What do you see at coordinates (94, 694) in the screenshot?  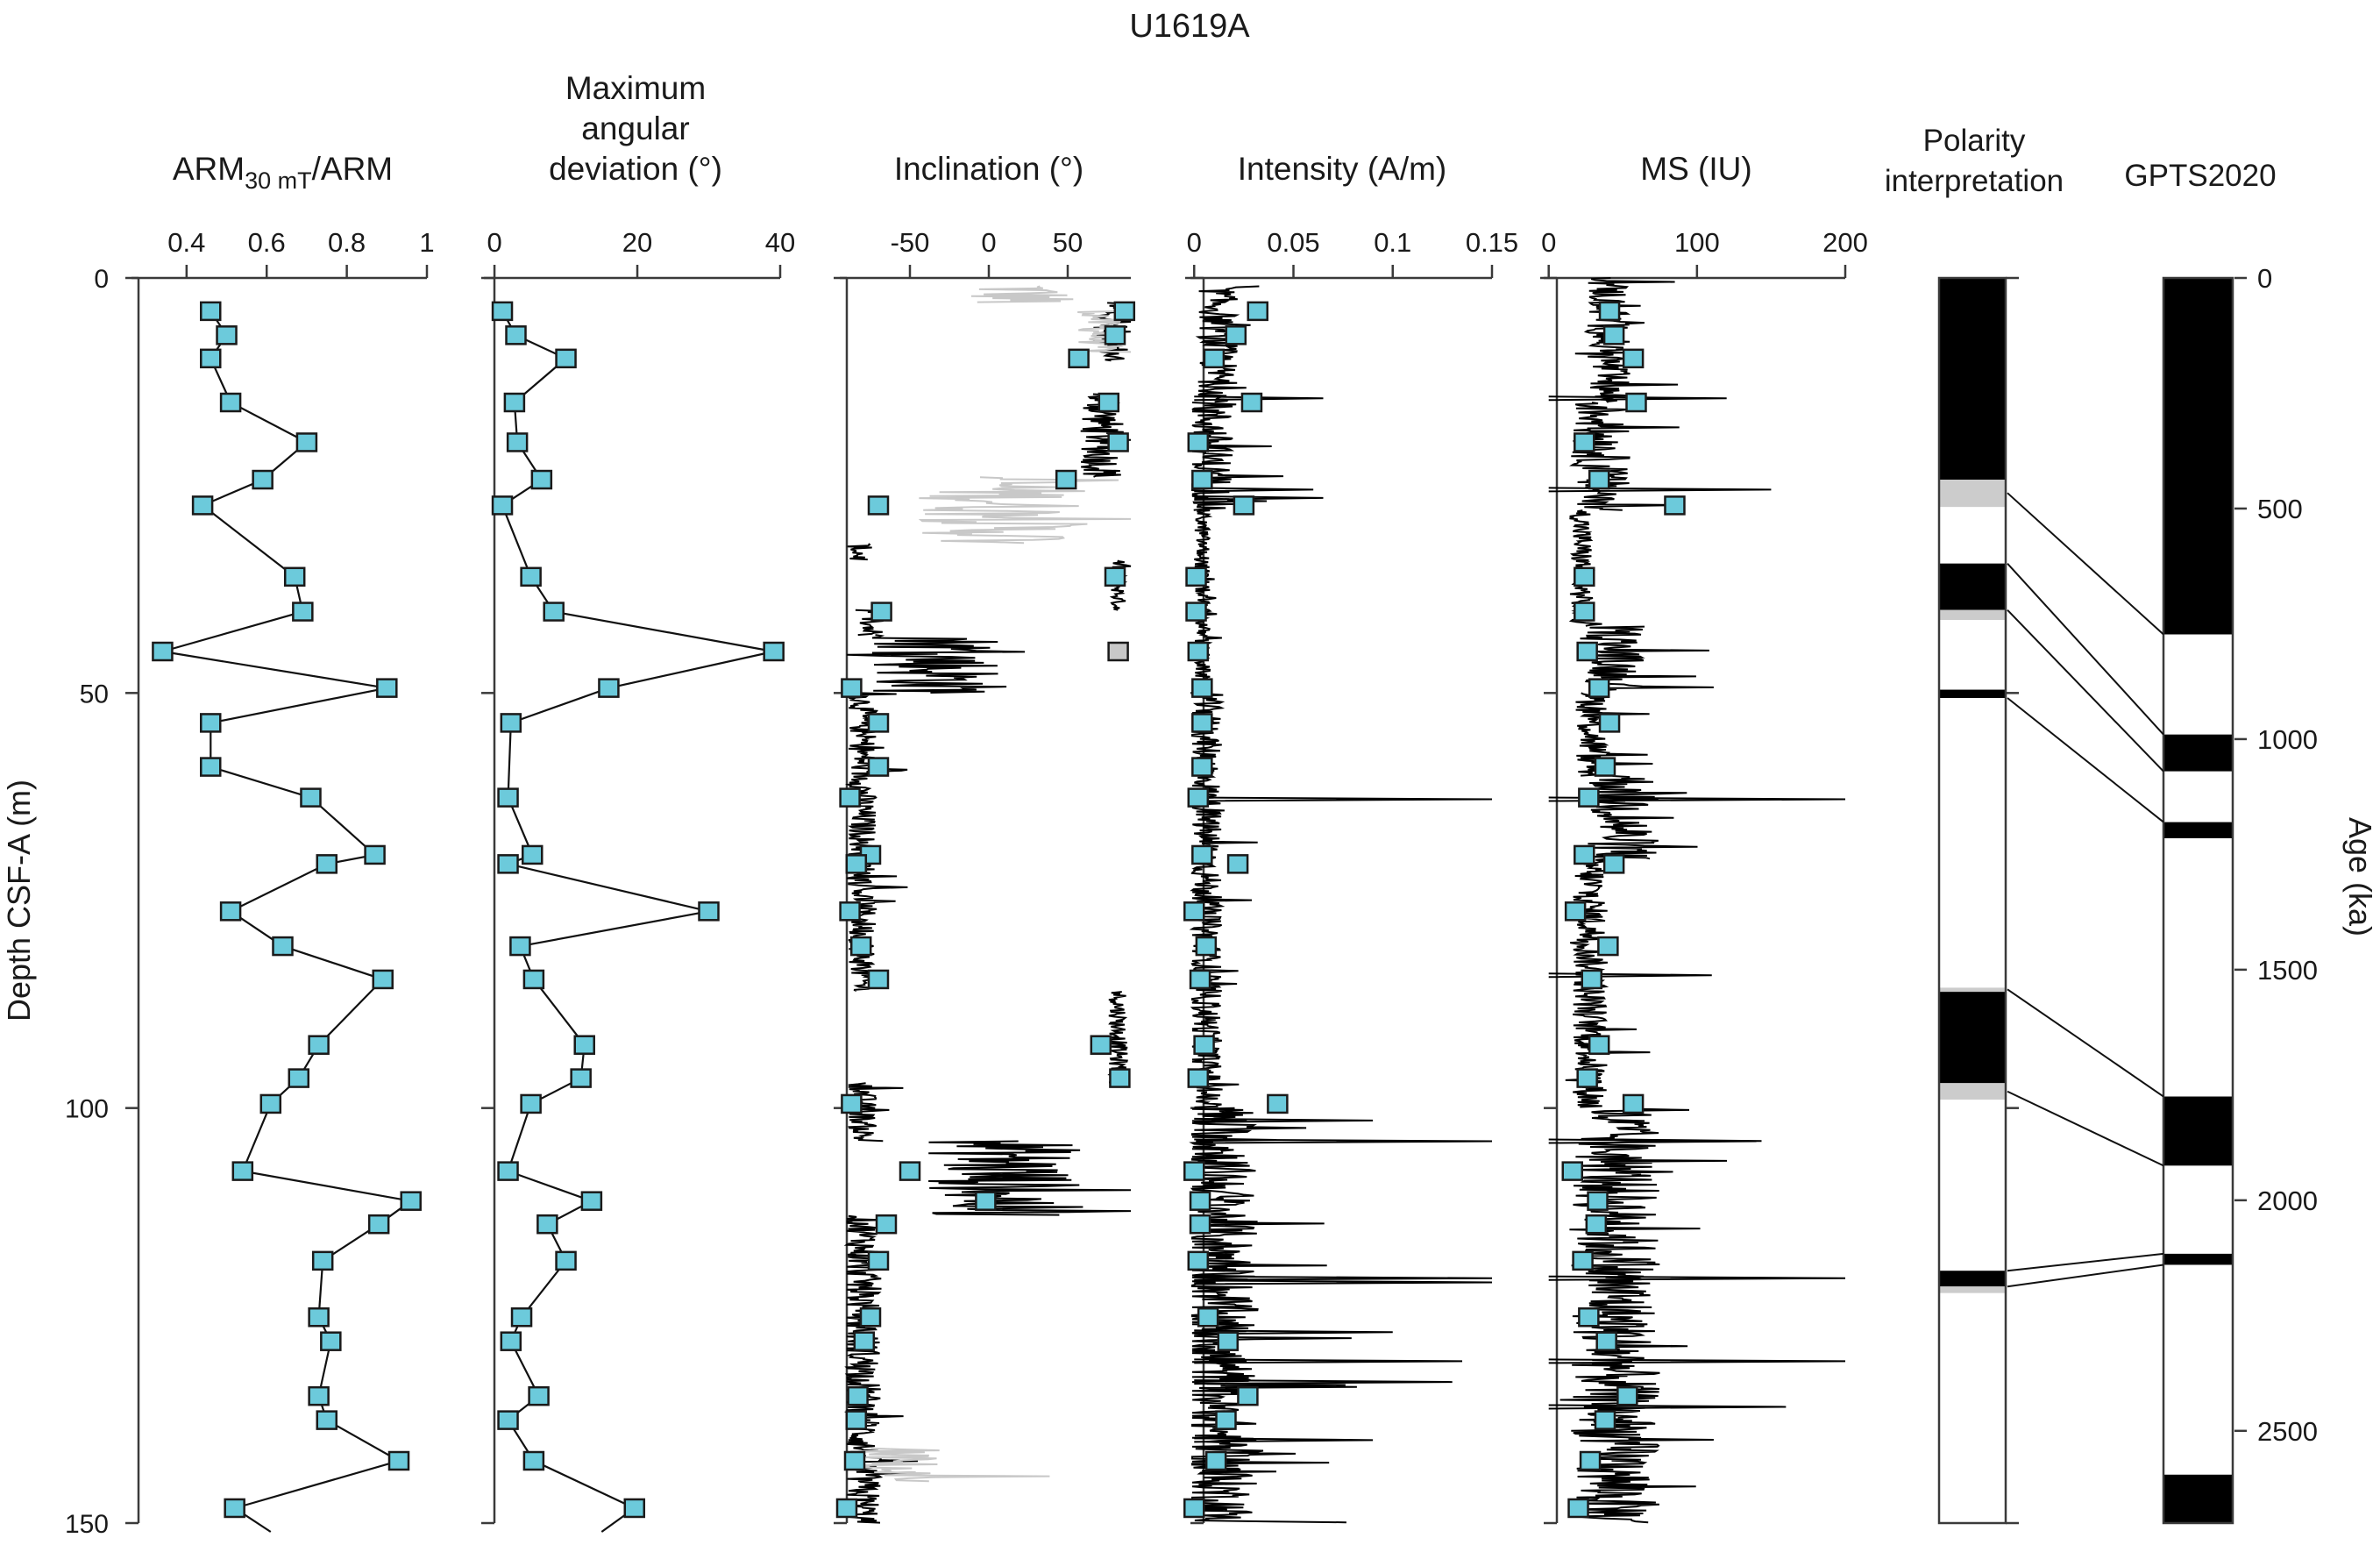 I see `depth-tick-label: 50` at bounding box center [94, 694].